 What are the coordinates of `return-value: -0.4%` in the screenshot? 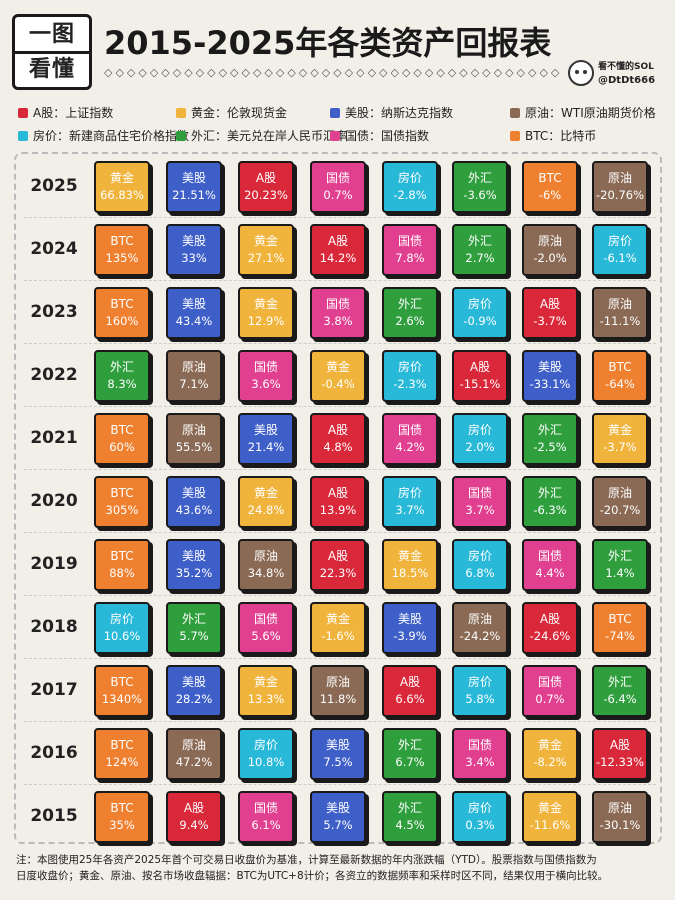 It's located at (338, 384).